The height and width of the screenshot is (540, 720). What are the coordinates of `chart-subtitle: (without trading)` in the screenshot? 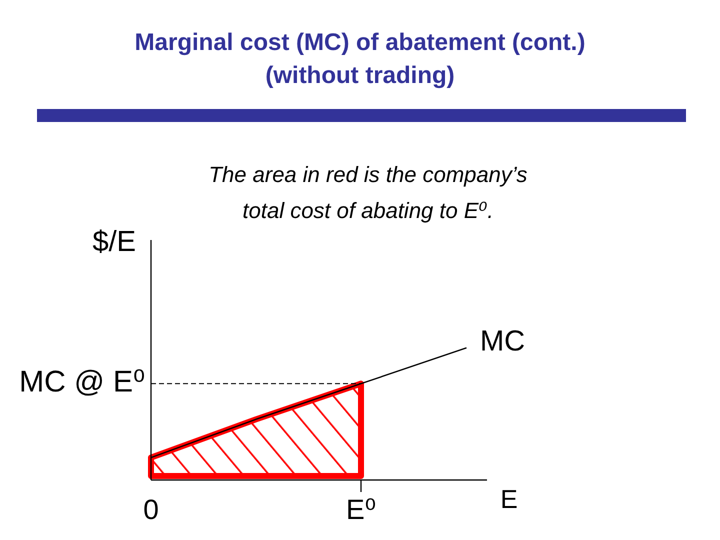 It's located at (360, 75).